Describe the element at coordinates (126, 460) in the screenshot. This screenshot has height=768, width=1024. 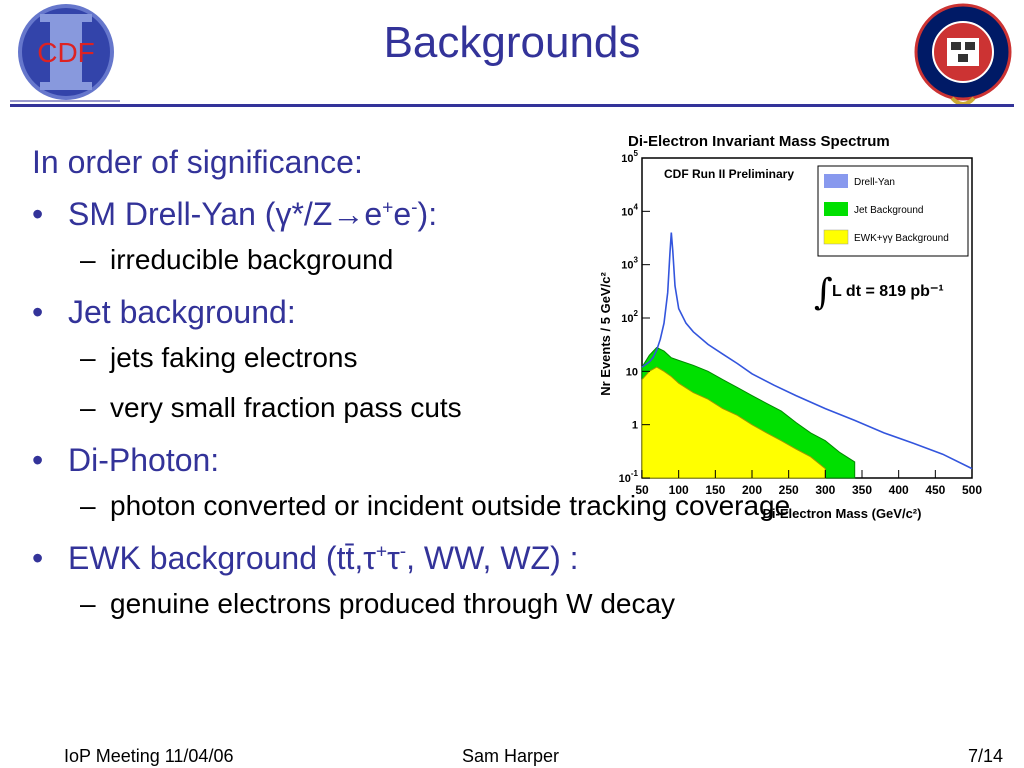
I see `bullet-di-photon: • Di-Photon:` at that location.